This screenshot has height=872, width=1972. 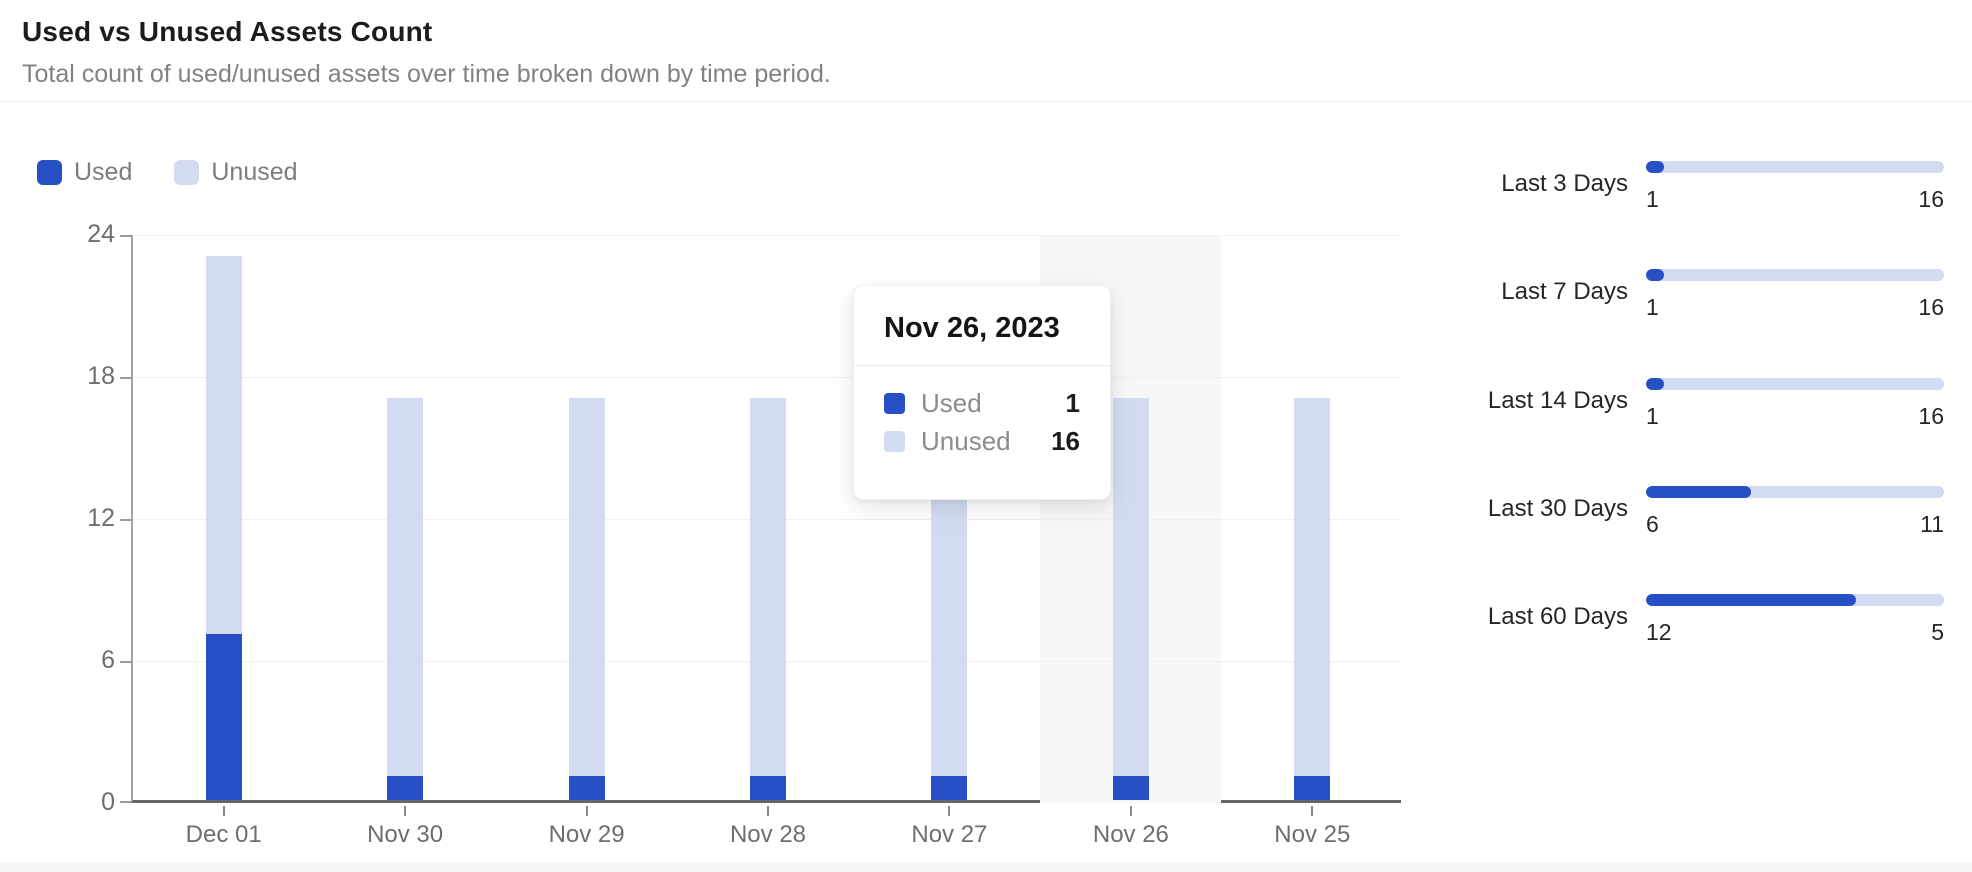 What do you see at coordinates (1130, 834) in the screenshot?
I see `x-axis-label: Nov 26` at bounding box center [1130, 834].